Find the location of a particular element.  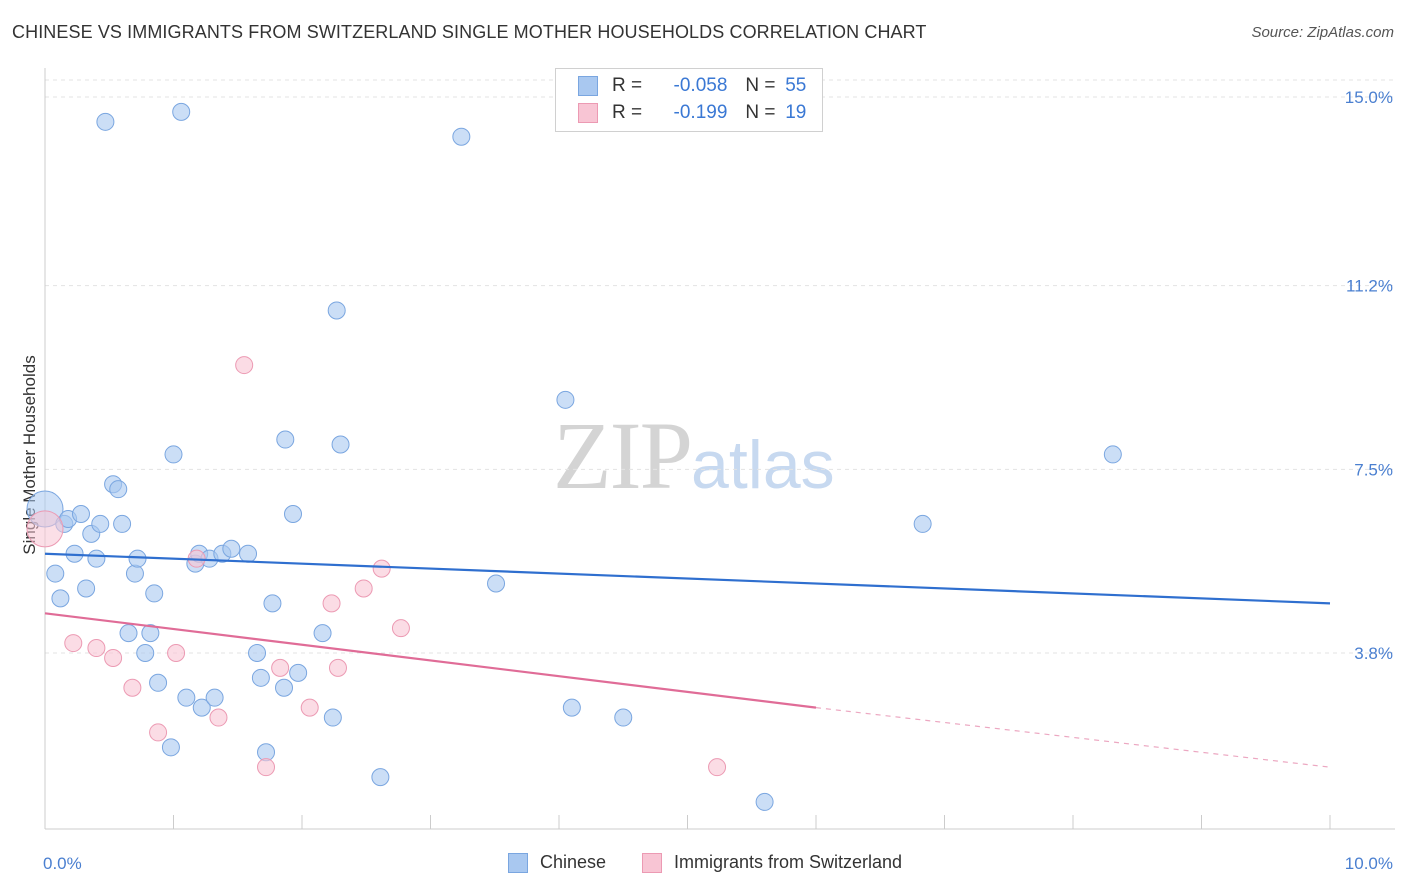

x-tick-label: 0.0% is located at coordinates (62, 863).